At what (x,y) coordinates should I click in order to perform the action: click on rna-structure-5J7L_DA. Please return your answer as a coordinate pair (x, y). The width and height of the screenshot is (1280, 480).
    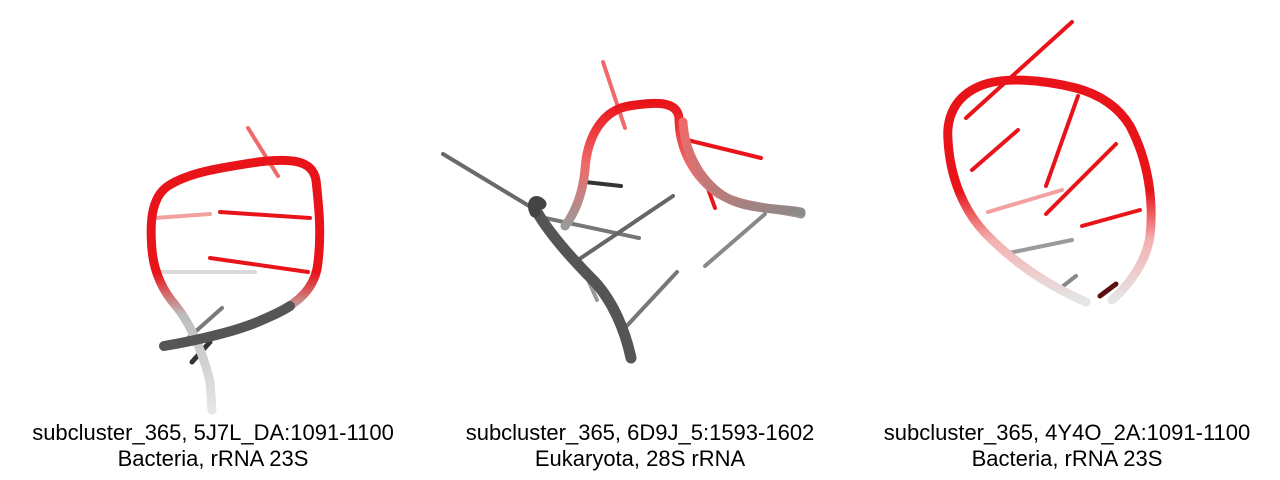
    Looking at the image, I should click on (235, 270).